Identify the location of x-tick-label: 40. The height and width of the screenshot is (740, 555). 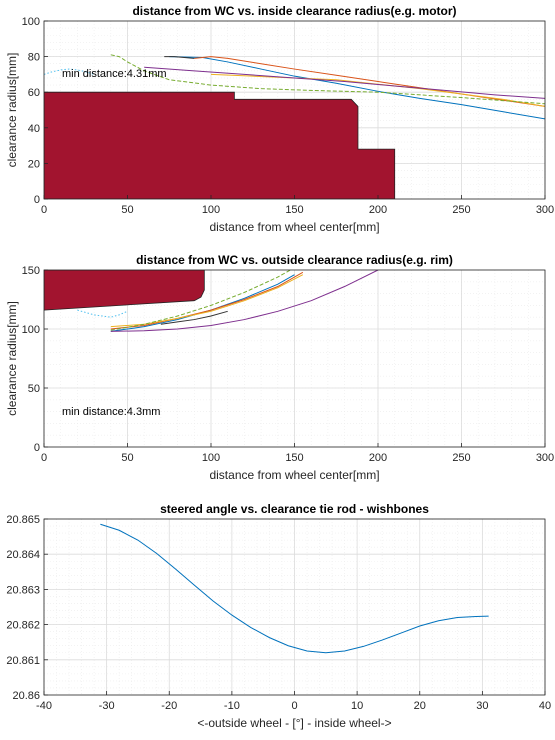
(545, 706).